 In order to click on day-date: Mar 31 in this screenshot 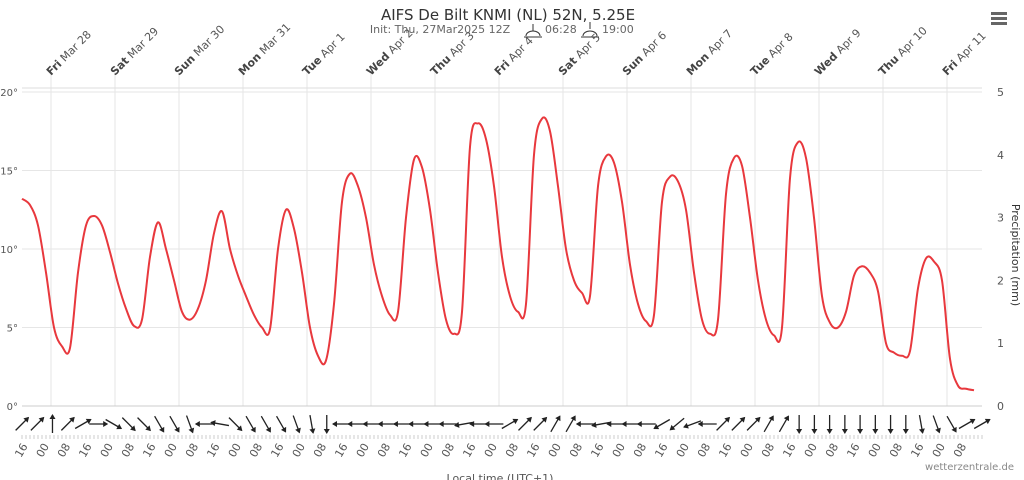, I will do `click(275, 39)`.